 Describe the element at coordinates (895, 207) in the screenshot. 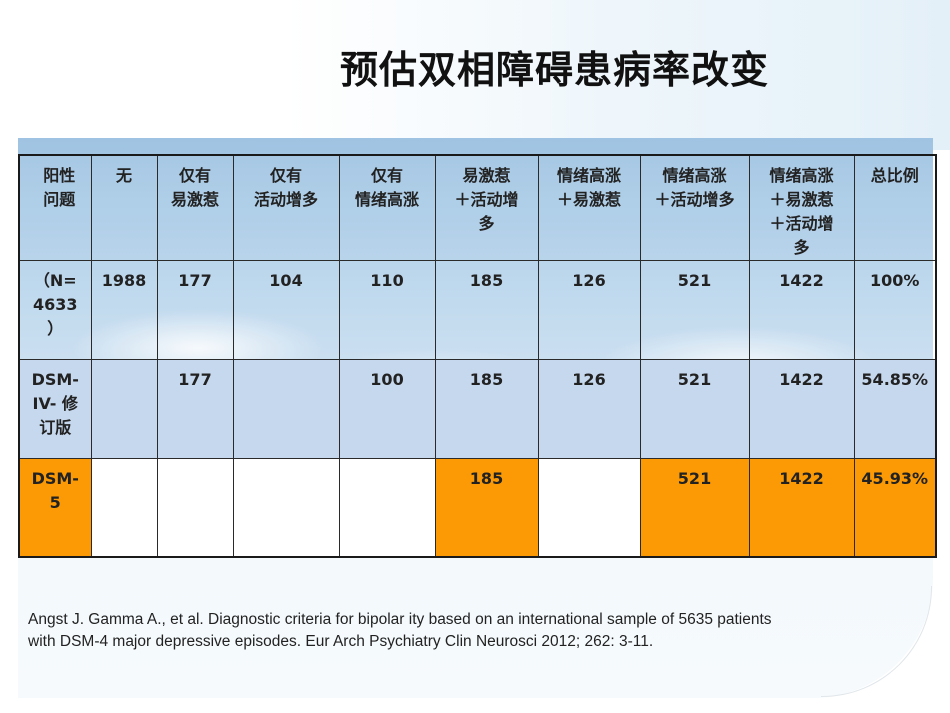

I see `header-cell: 总比例` at that location.